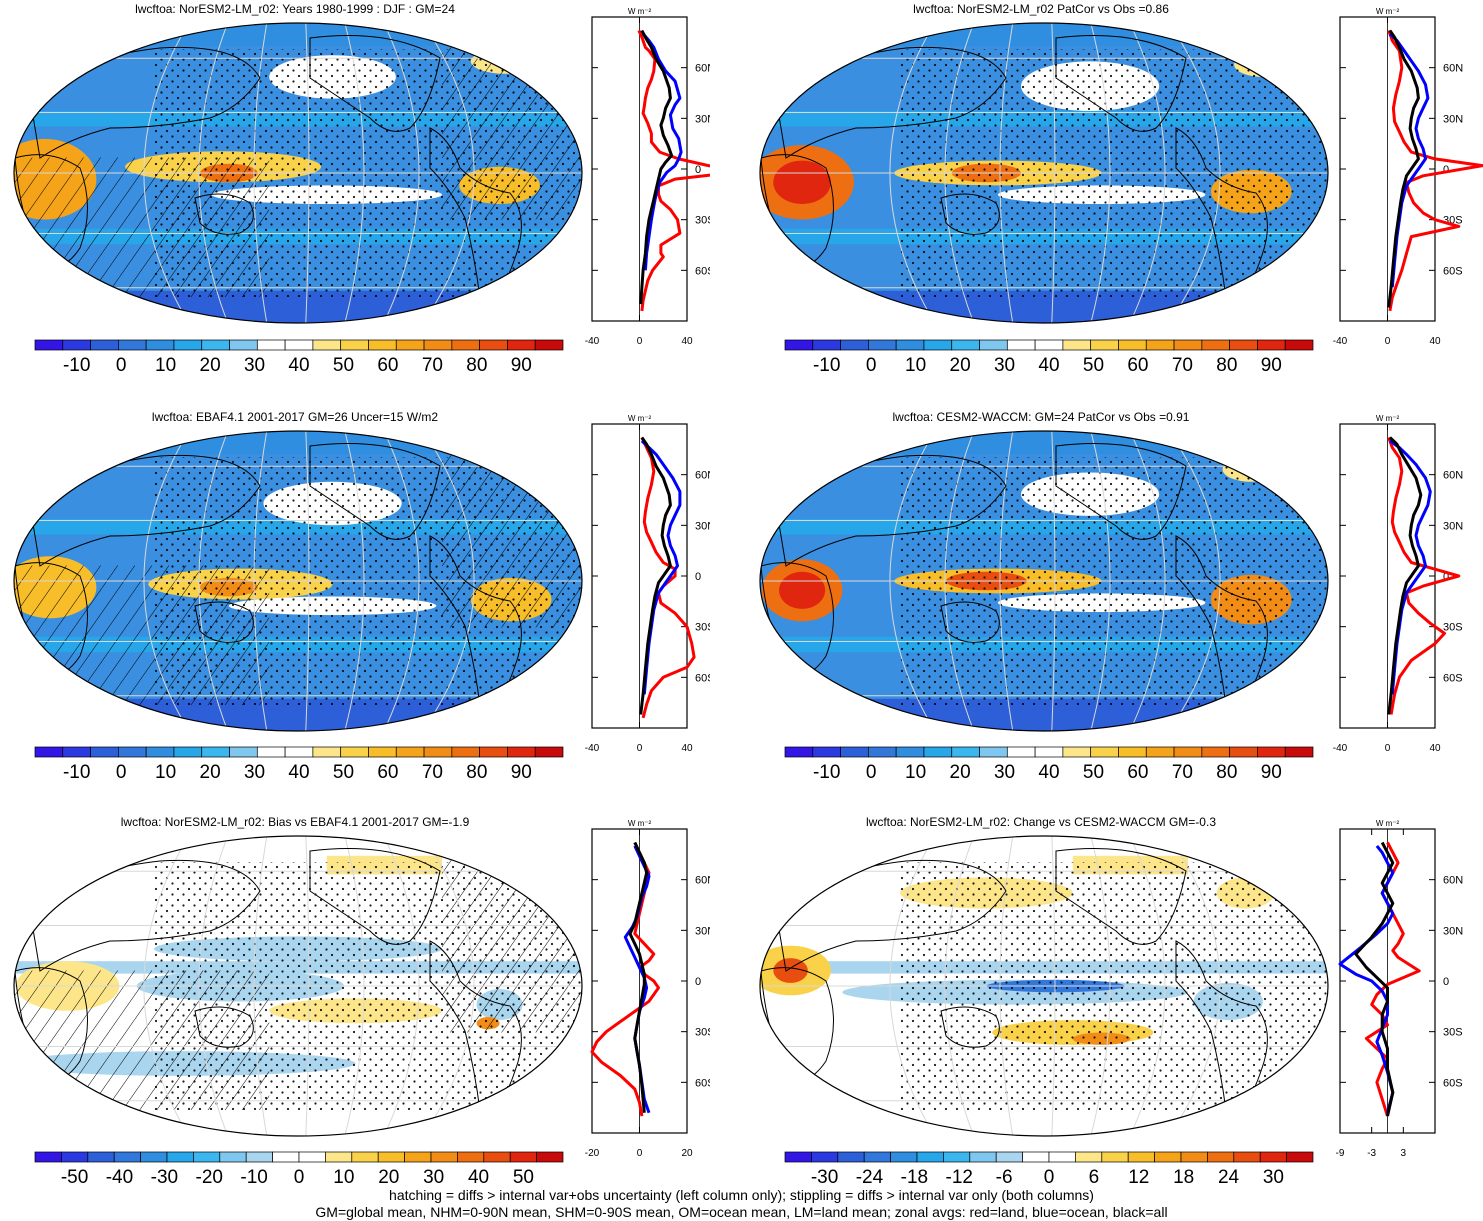 This screenshot has width=1483, height=1221. Describe the element at coordinates (1049, 764) in the screenshot. I see `colorbar-ref-model: -10 0 10 20 30 40 50 60 70 80 90` at that location.